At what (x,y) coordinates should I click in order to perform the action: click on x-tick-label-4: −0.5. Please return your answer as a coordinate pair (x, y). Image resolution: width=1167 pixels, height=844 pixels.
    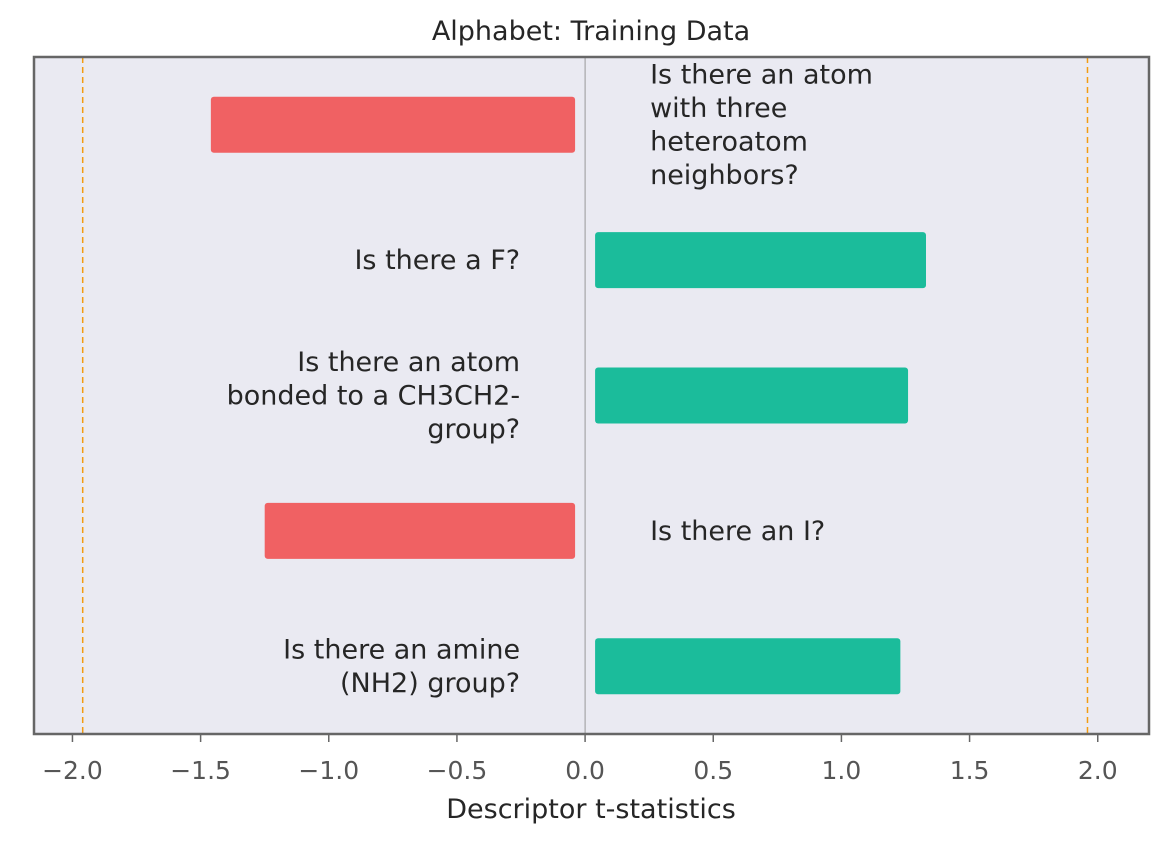
    Looking at the image, I should click on (457, 770).